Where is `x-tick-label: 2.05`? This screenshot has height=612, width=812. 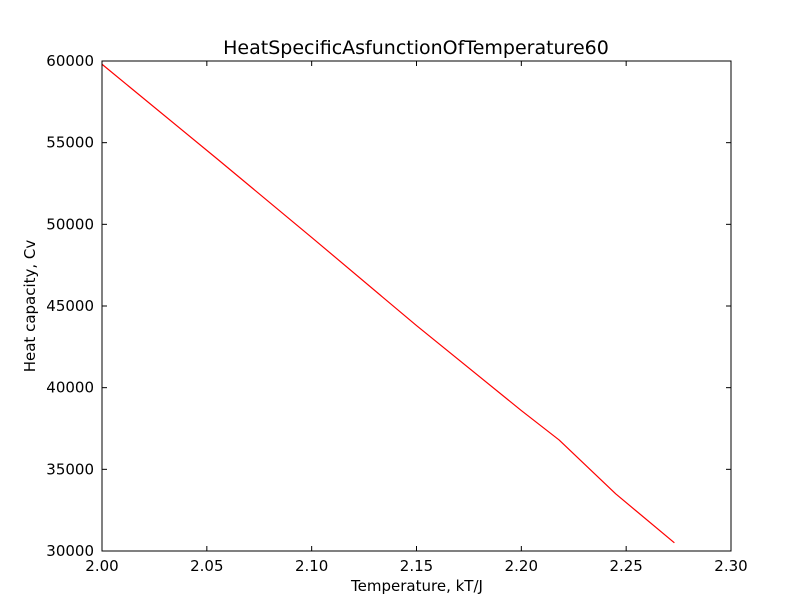
x-tick-label: 2.05 is located at coordinates (206, 566).